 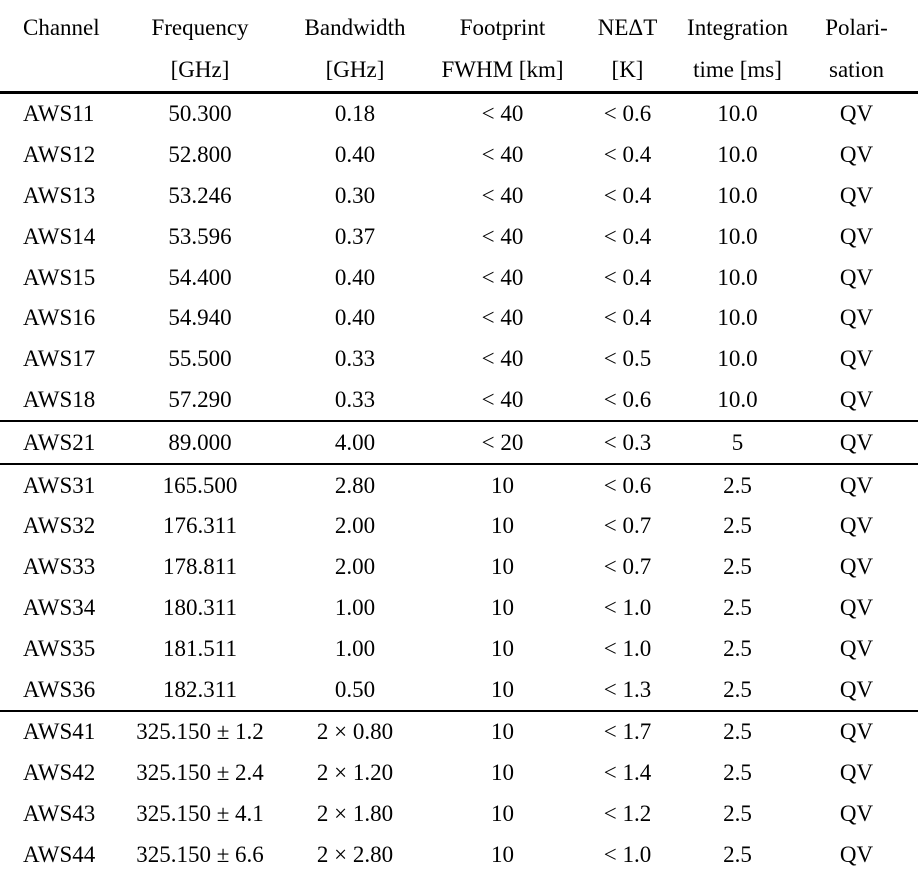 I want to click on channel-cell: AWS44, so click(x=59, y=854).